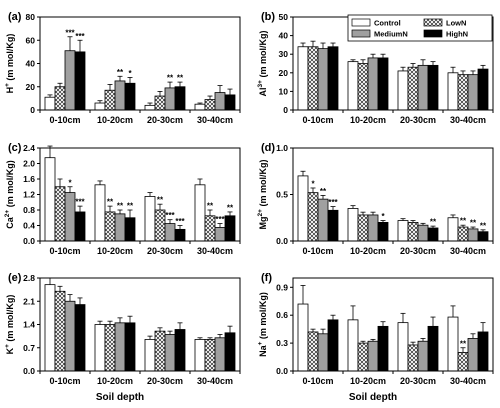  I want to click on panel-label: (e), so click(15, 278).